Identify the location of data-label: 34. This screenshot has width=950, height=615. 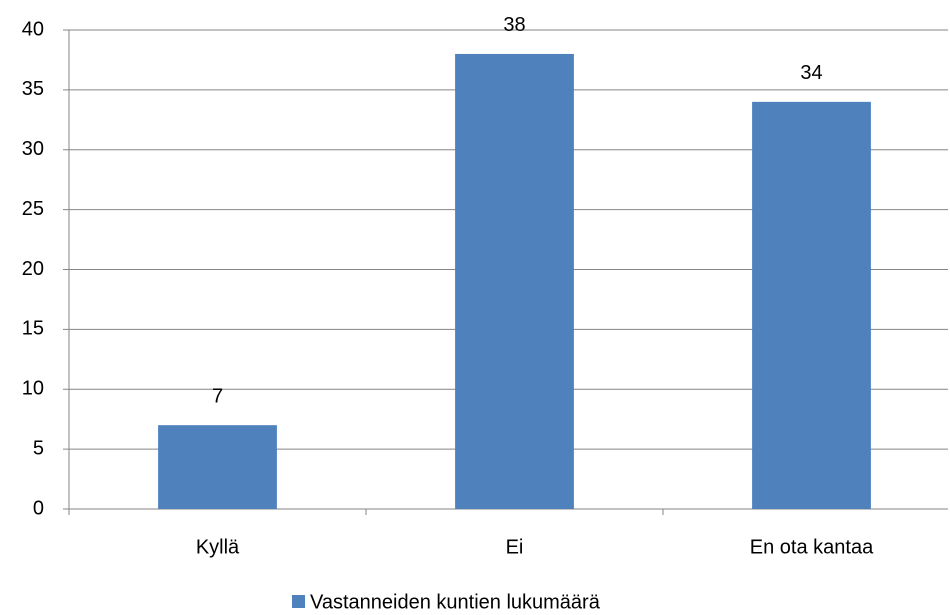
(811, 73).